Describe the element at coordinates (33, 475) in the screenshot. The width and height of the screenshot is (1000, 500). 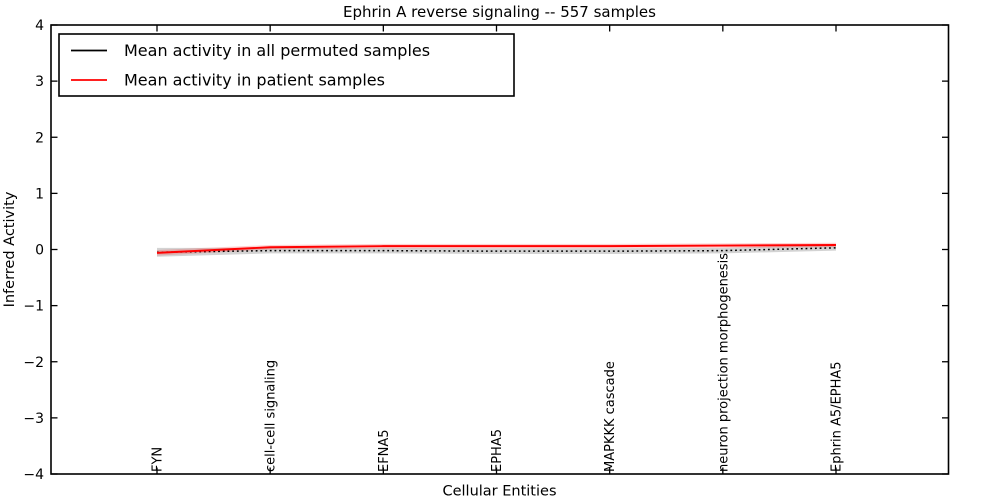
I see `y-tick-label: −4` at that location.